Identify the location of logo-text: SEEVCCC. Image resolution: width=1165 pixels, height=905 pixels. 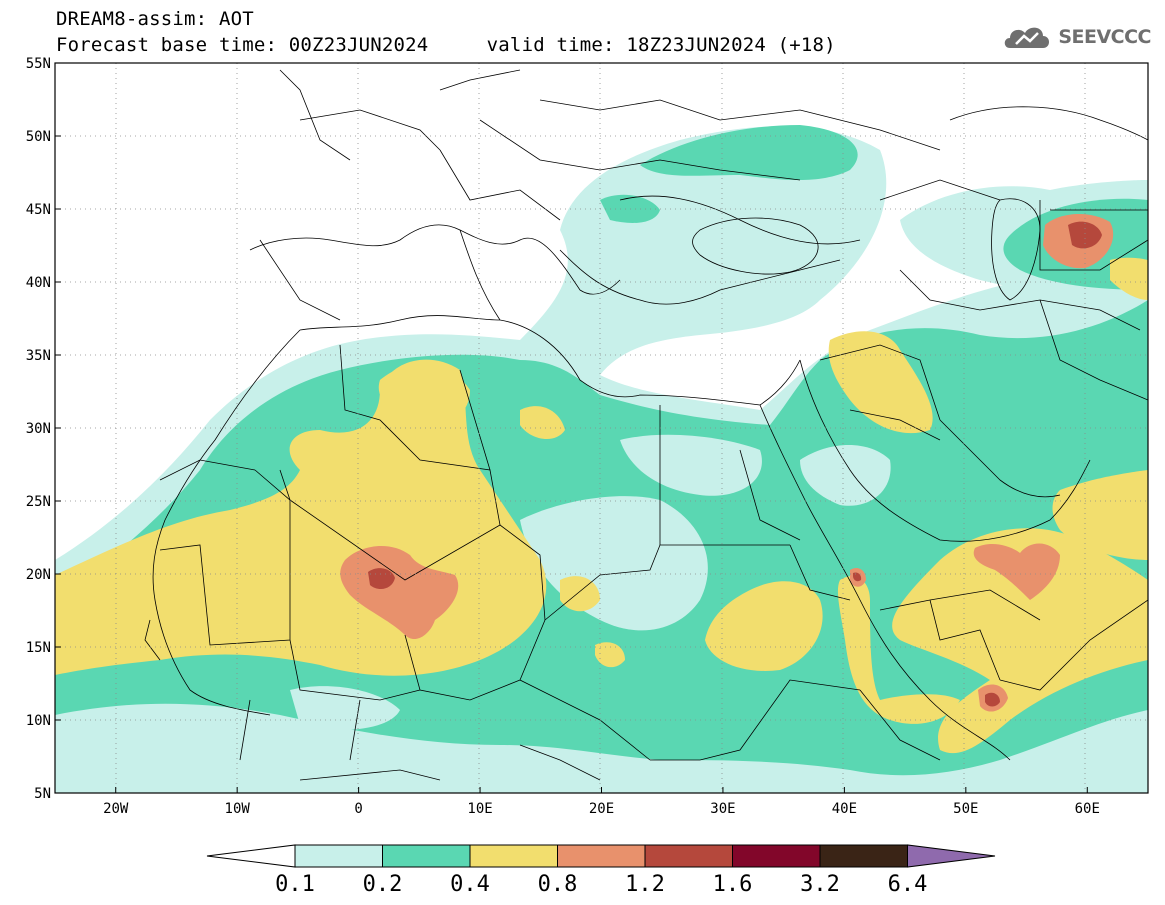
(1104, 37).